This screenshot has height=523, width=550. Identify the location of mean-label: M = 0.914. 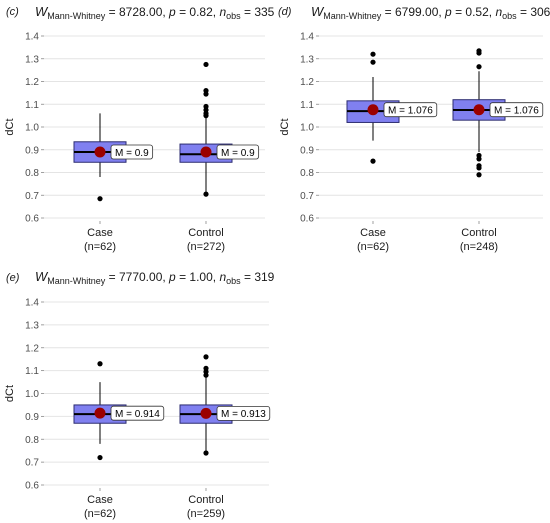
(137, 414).